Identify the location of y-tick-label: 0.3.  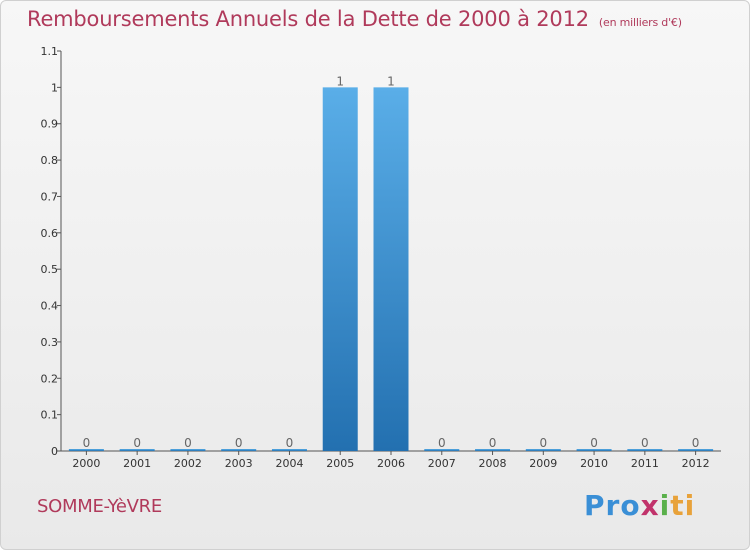
(50, 342).